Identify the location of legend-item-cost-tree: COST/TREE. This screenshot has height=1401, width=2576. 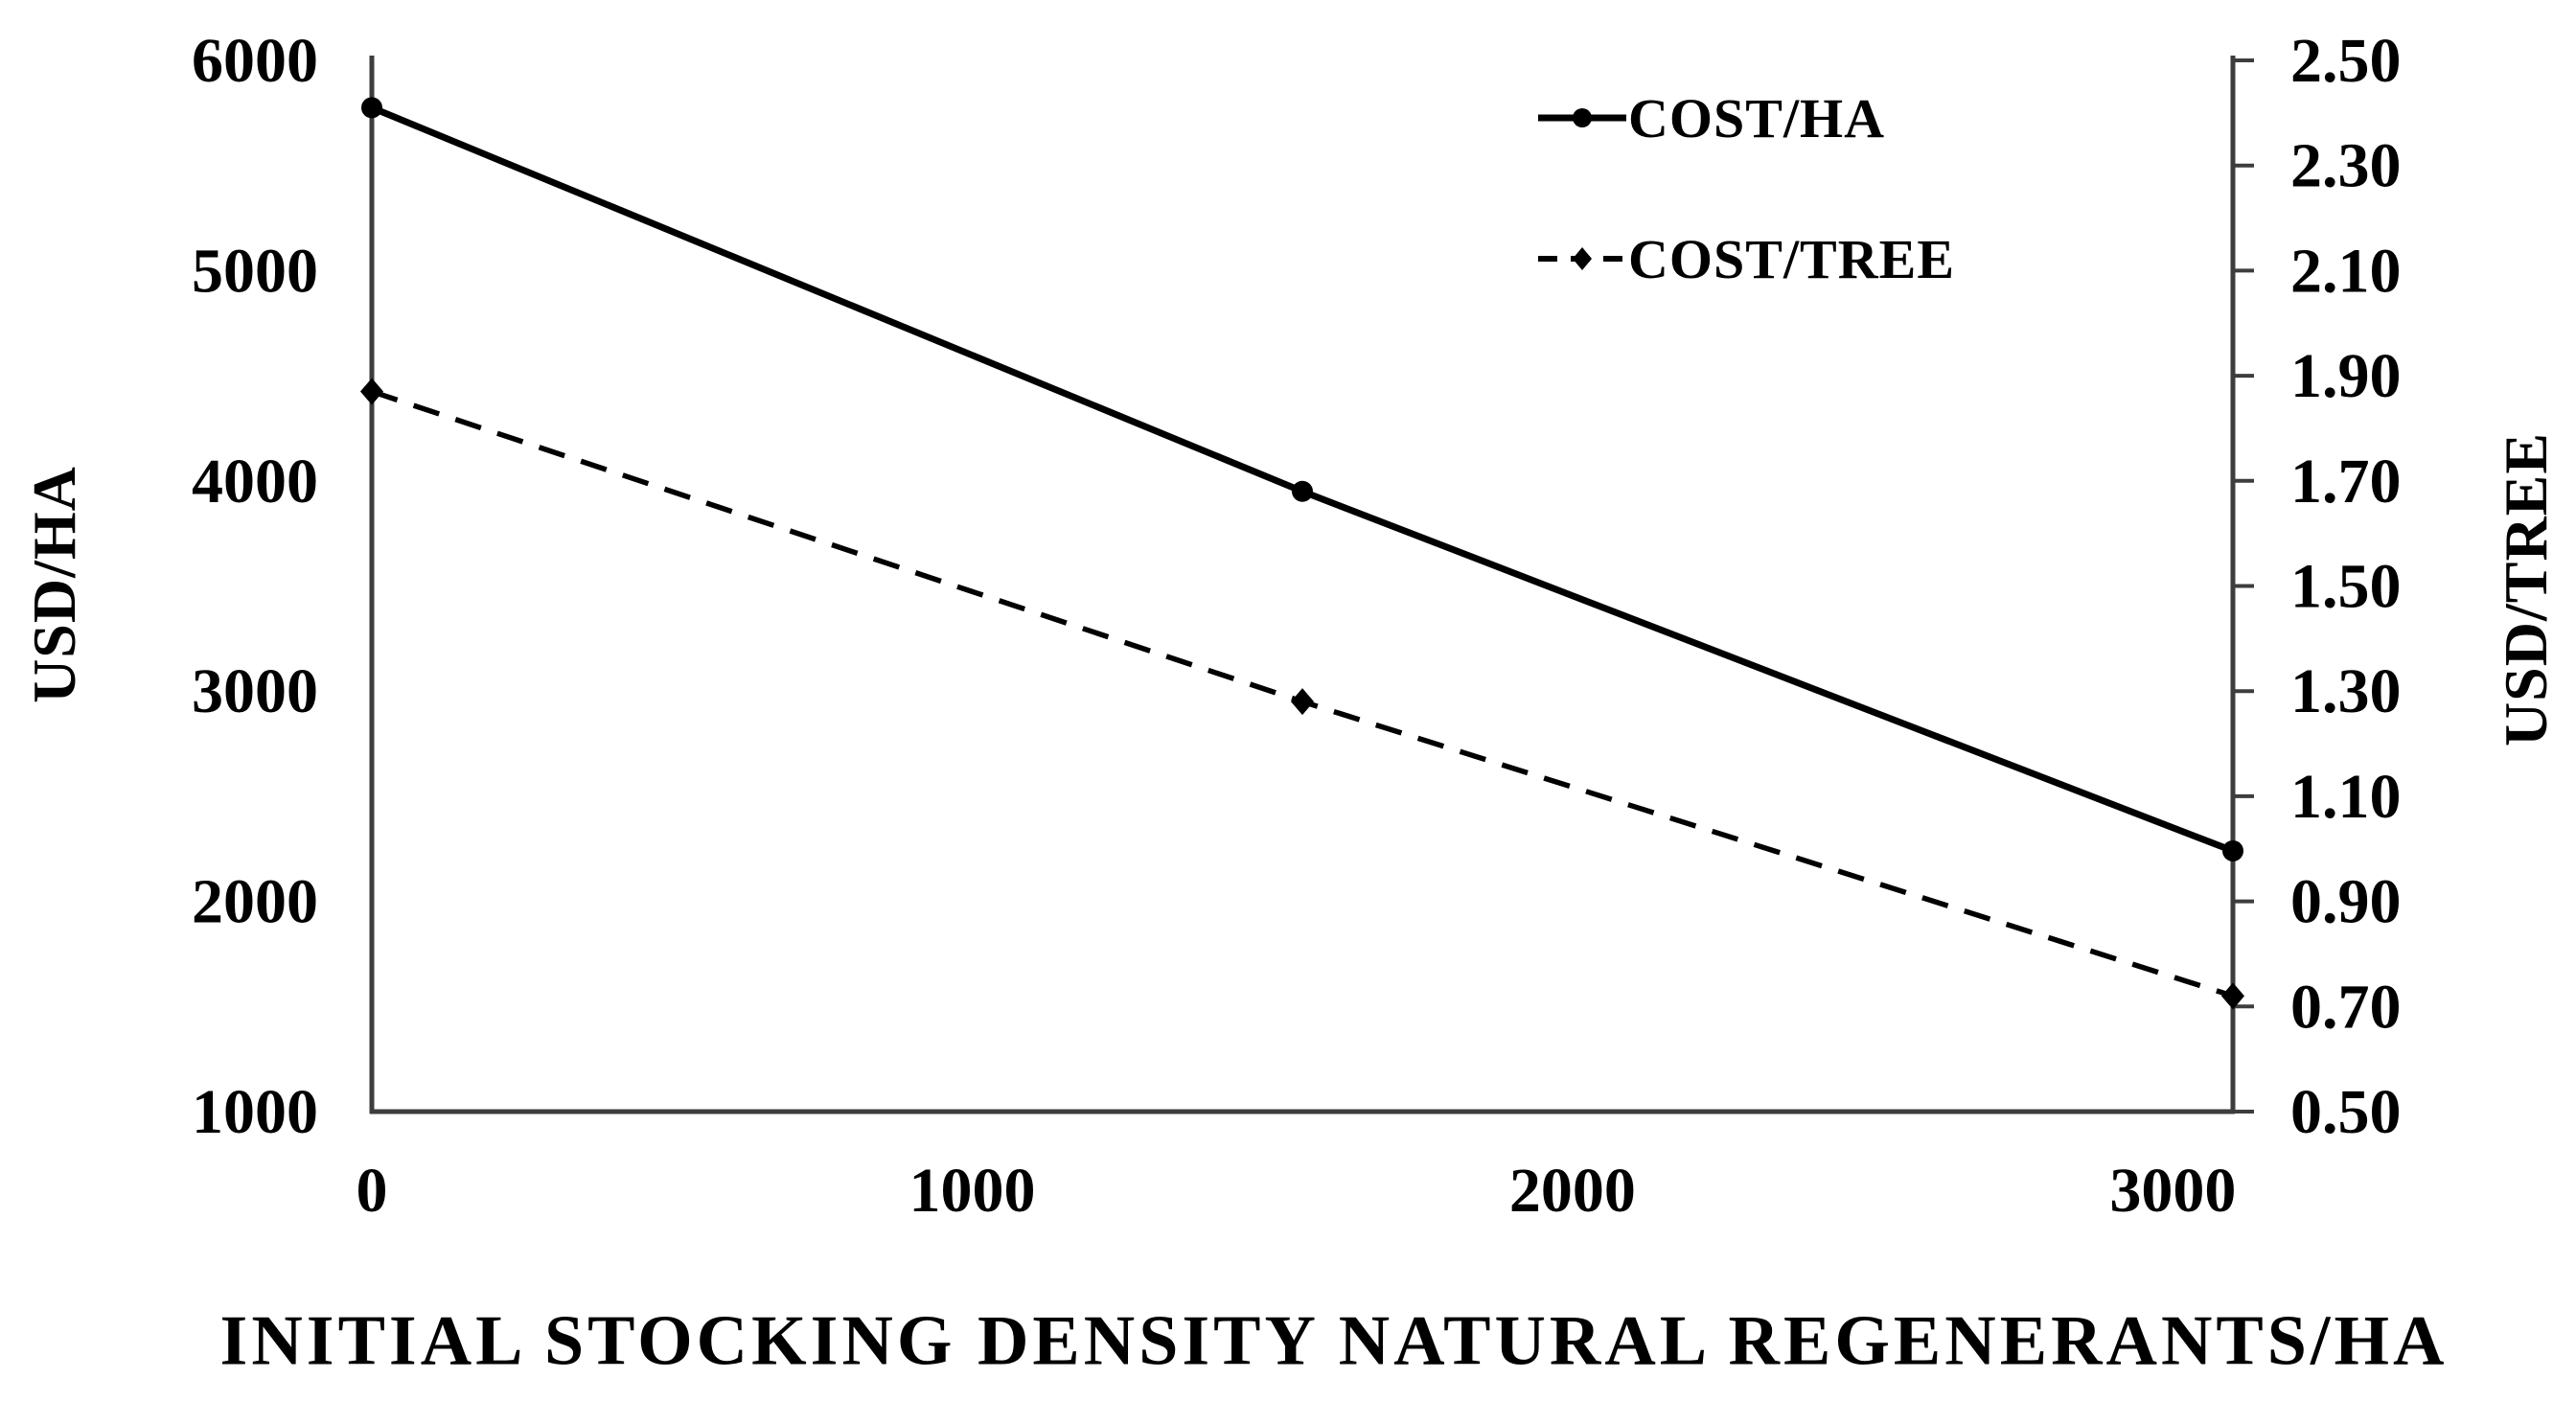
(1745, 258).